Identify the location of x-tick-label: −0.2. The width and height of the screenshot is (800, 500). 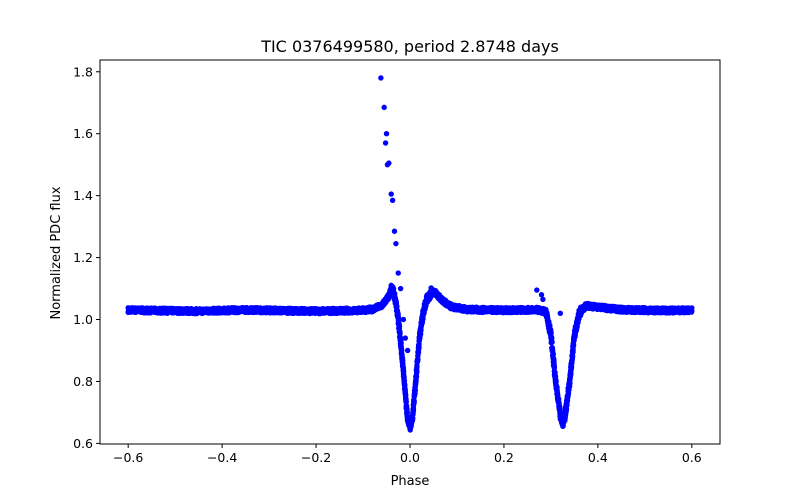
(316, 457).